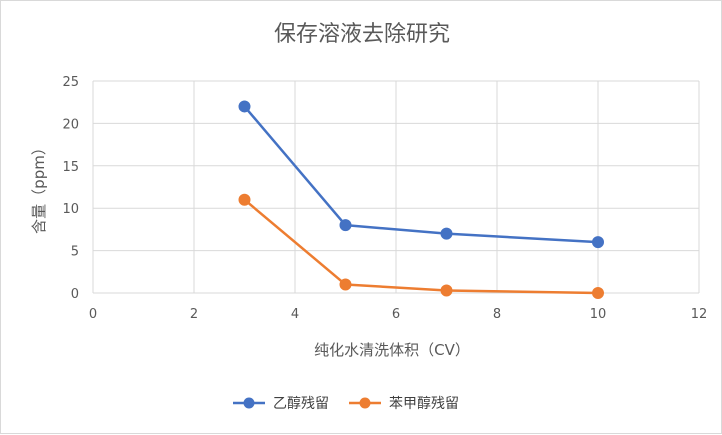 The width and height of the screenshot is (722, 435). Describe the element at coordinates (70, 124) in the screenshot. I see `y-tick-label: 20` at that location.